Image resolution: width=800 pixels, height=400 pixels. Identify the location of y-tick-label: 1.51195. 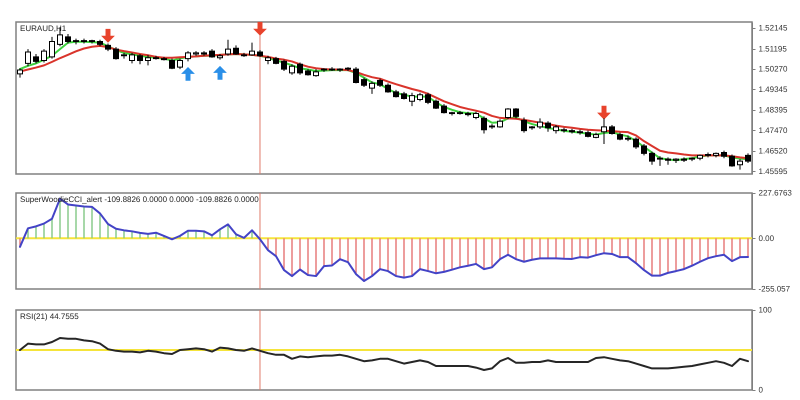
(773, 49).